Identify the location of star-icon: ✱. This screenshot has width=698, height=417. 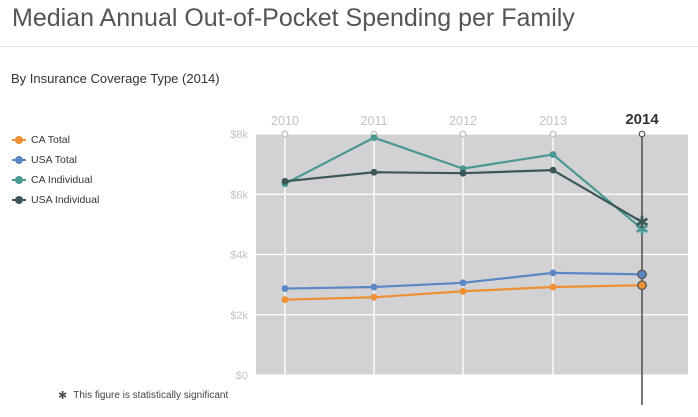
(63, 396).